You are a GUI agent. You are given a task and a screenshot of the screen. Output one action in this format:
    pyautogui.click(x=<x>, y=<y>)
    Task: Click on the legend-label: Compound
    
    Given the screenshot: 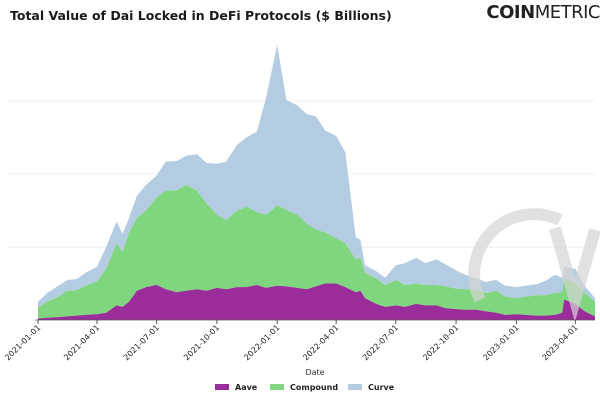 What is the action you would take?
    pyautogui.click(x=314, y=387)
    